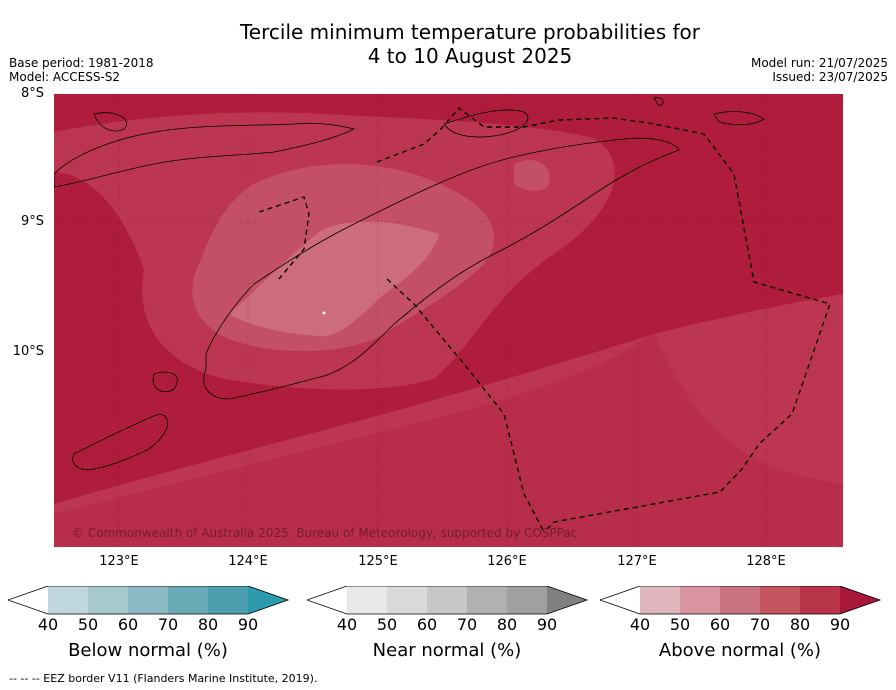 This screenshot has width=896, height=690. Describe the element at coordinates (830, 77) in the screenshot. I see `issued-text: Issued: 23/07/2025` at that location.